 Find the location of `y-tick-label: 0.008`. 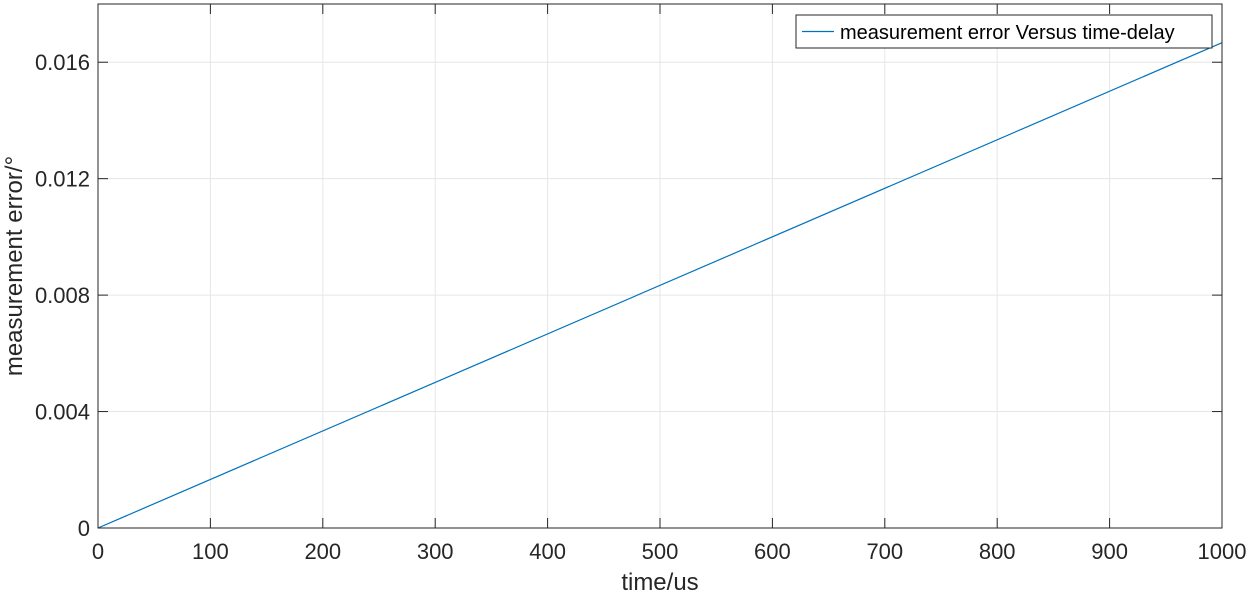

y-tick-label: 0.008 is located at coordinates (62, 295).